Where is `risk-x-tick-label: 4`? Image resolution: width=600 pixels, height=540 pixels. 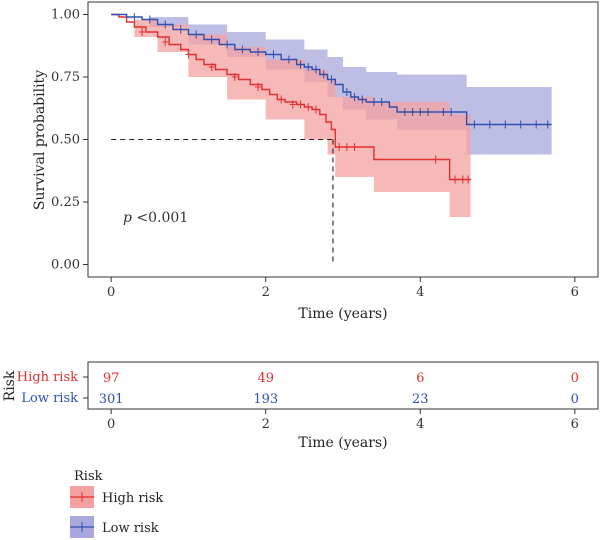 risk-x-tick-label: 4 is located at coordinates (420, 424).